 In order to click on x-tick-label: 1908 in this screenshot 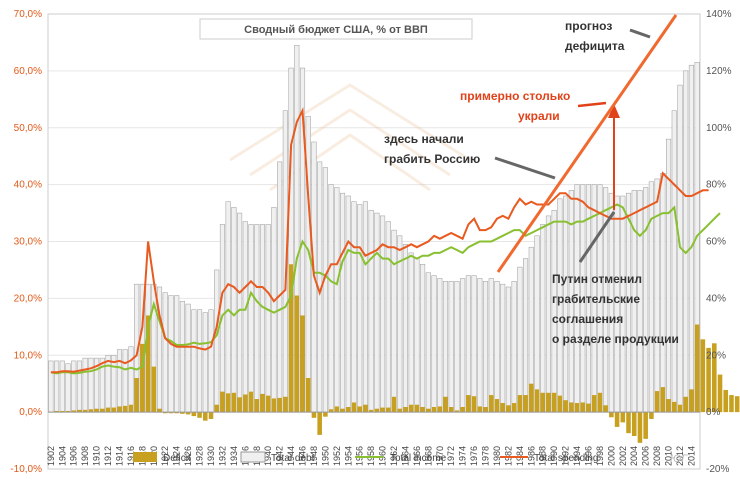, I will do `click(85, 456)`.